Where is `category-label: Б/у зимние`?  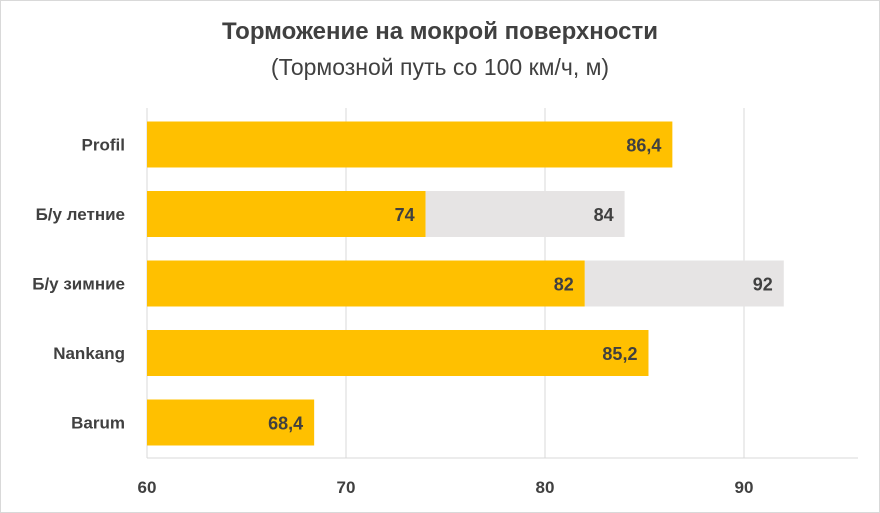 category-label: Б/у зимние is located at coordinates (78, 284).